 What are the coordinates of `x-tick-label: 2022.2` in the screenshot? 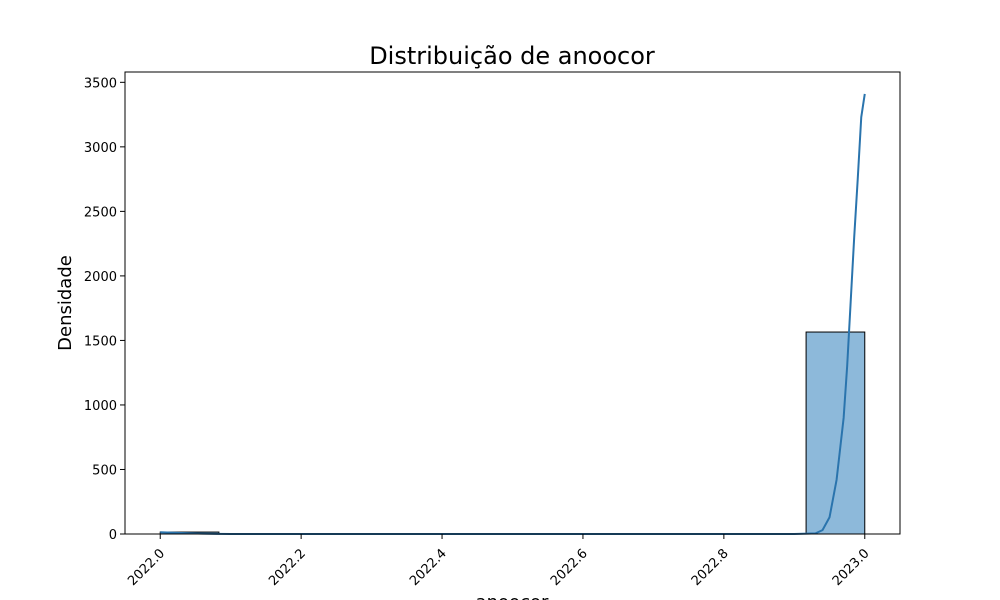 It's located at (287, 567).